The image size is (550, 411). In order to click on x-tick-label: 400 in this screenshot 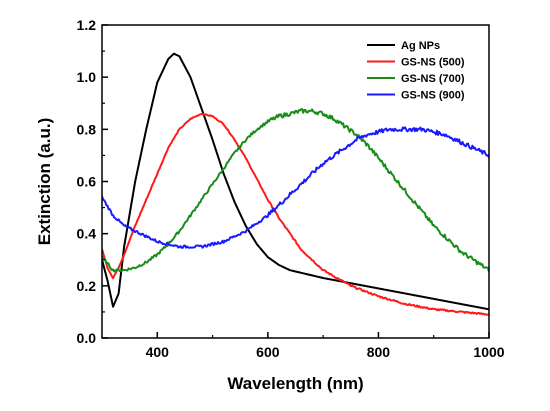, I will do `click(158, 352)`.